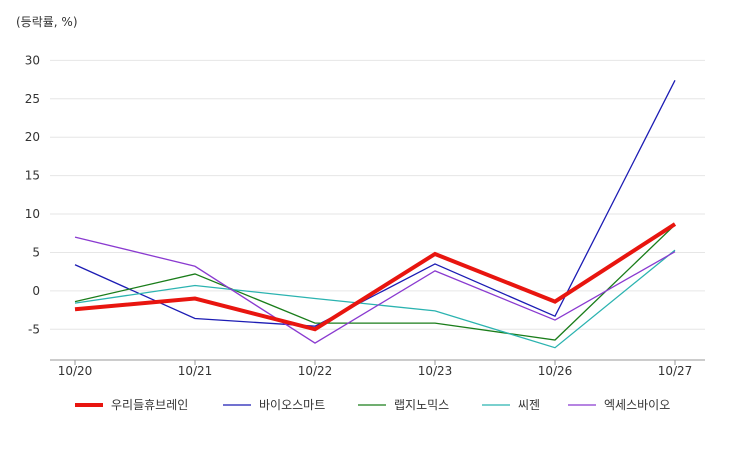  Describe the element at coordinates (36, 252) in the screenshot. I see `y-tick-label: 5` at that location.